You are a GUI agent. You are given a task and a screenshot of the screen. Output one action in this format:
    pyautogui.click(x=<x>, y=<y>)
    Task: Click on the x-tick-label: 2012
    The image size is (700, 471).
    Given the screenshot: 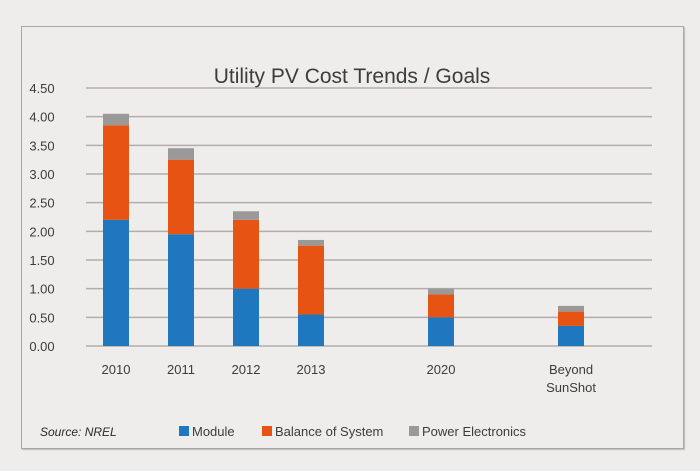 What is the action you would take?
    pyautogui.click(x=246, y=369)
    